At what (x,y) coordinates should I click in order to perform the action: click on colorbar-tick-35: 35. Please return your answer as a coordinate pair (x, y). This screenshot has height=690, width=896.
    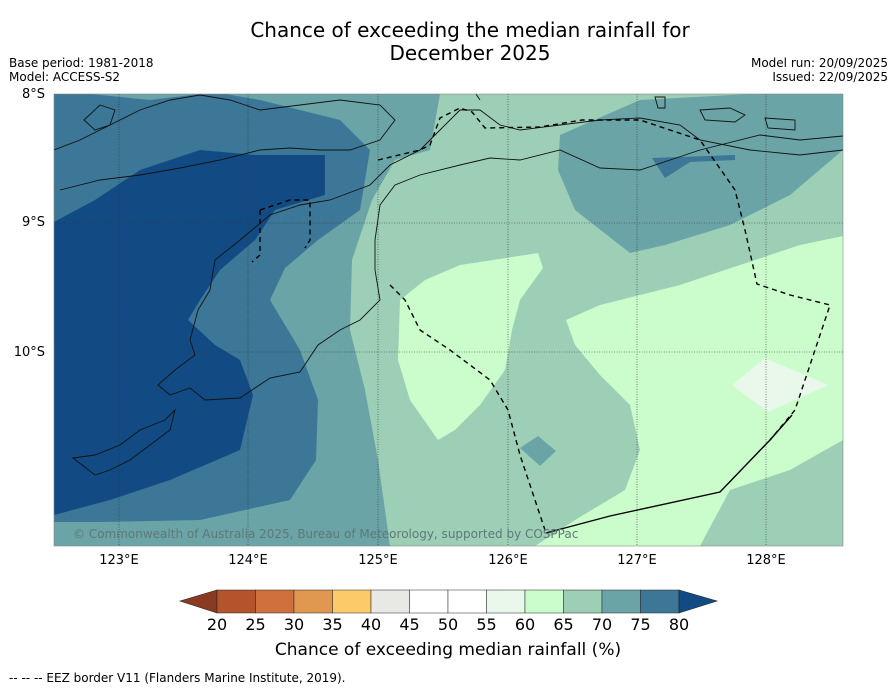
    Looking at the image, I should click on (332, 624).